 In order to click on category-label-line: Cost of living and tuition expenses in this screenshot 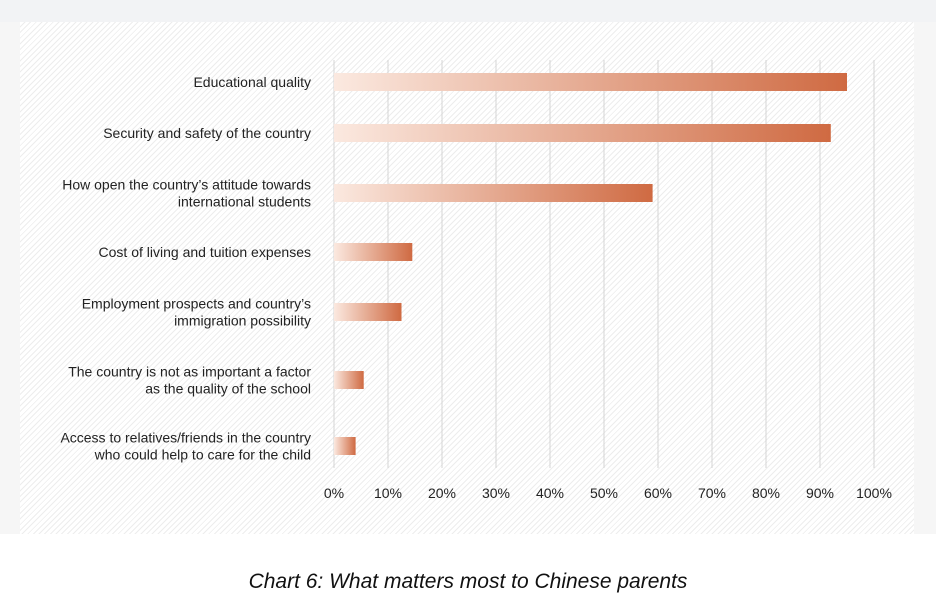, I will do `click(205, 252)`.